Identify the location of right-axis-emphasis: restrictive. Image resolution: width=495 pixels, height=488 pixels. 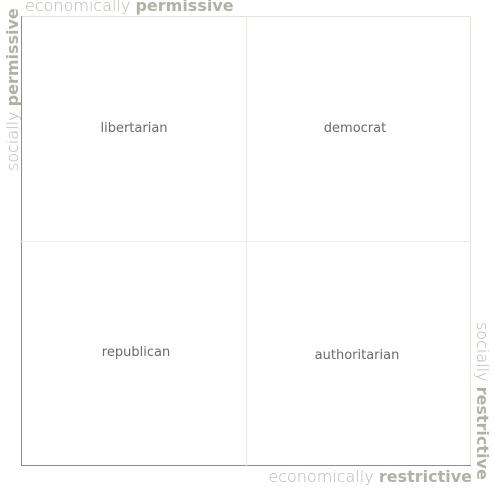
(482, 433).